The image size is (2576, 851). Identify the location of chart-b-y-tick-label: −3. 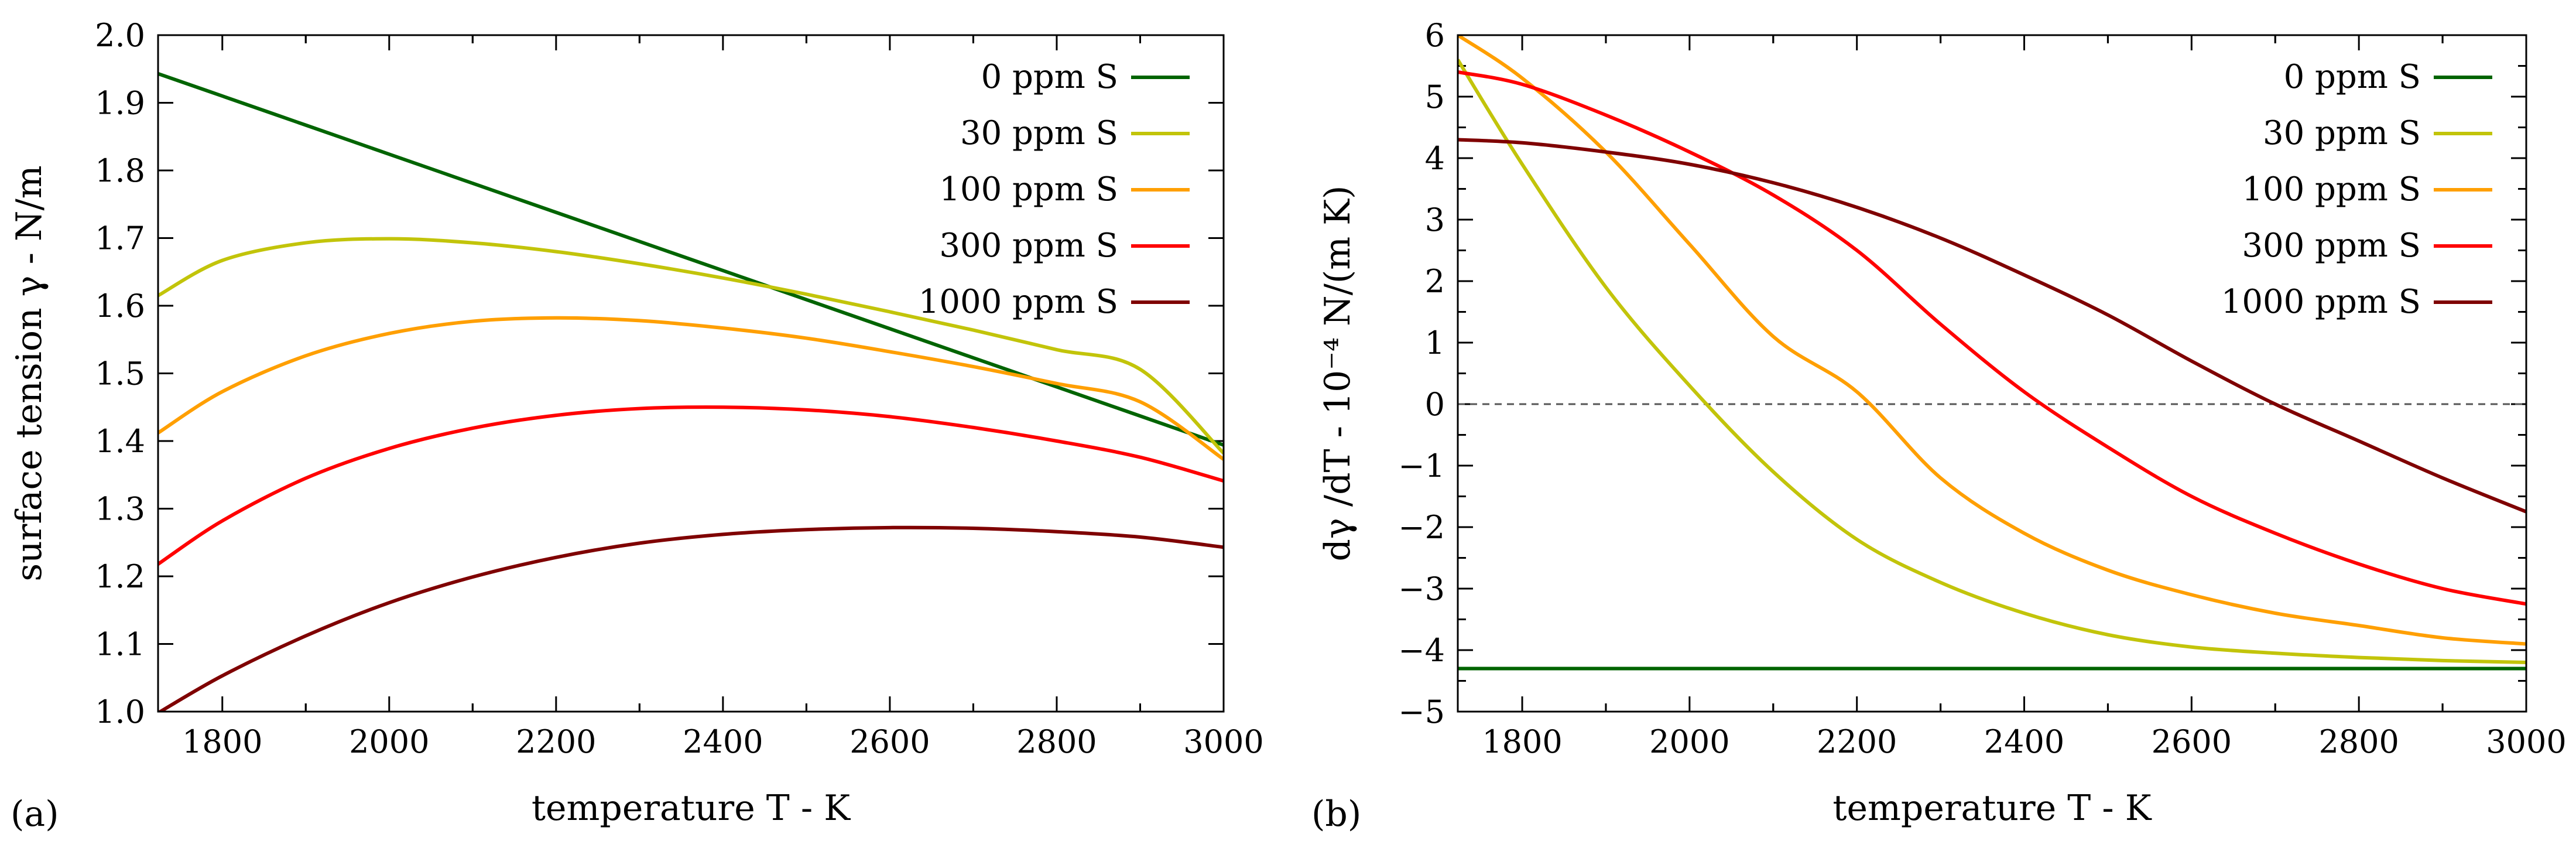
(1421, 588).